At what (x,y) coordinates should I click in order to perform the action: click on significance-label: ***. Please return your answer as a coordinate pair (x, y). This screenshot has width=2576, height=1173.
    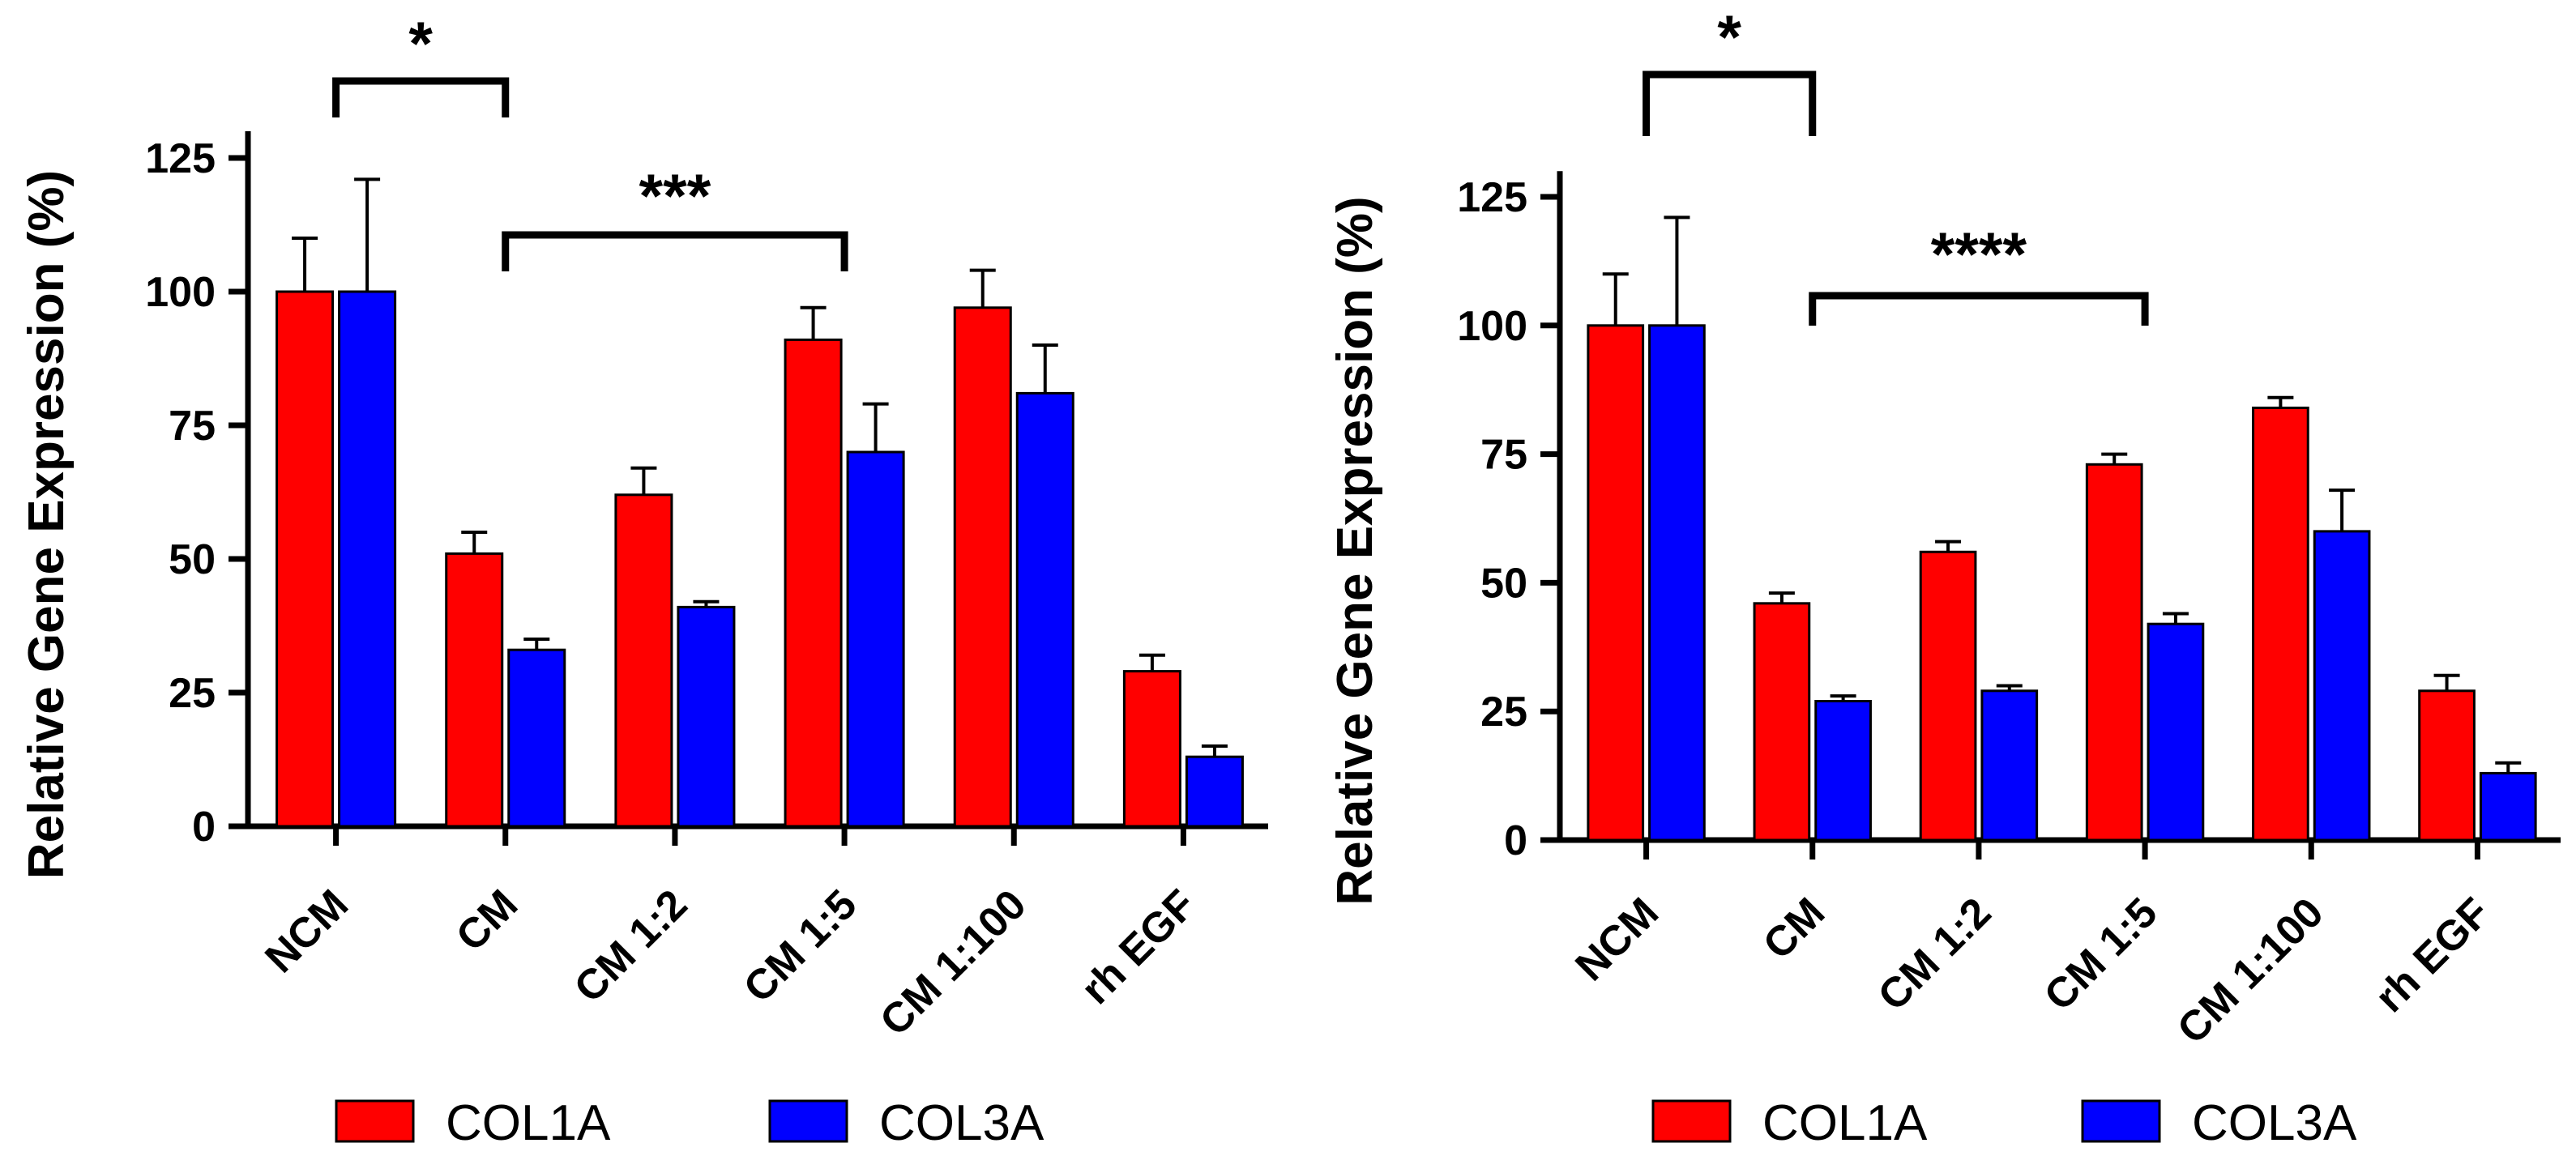
    Looking at the image, I should click on (675, 197).